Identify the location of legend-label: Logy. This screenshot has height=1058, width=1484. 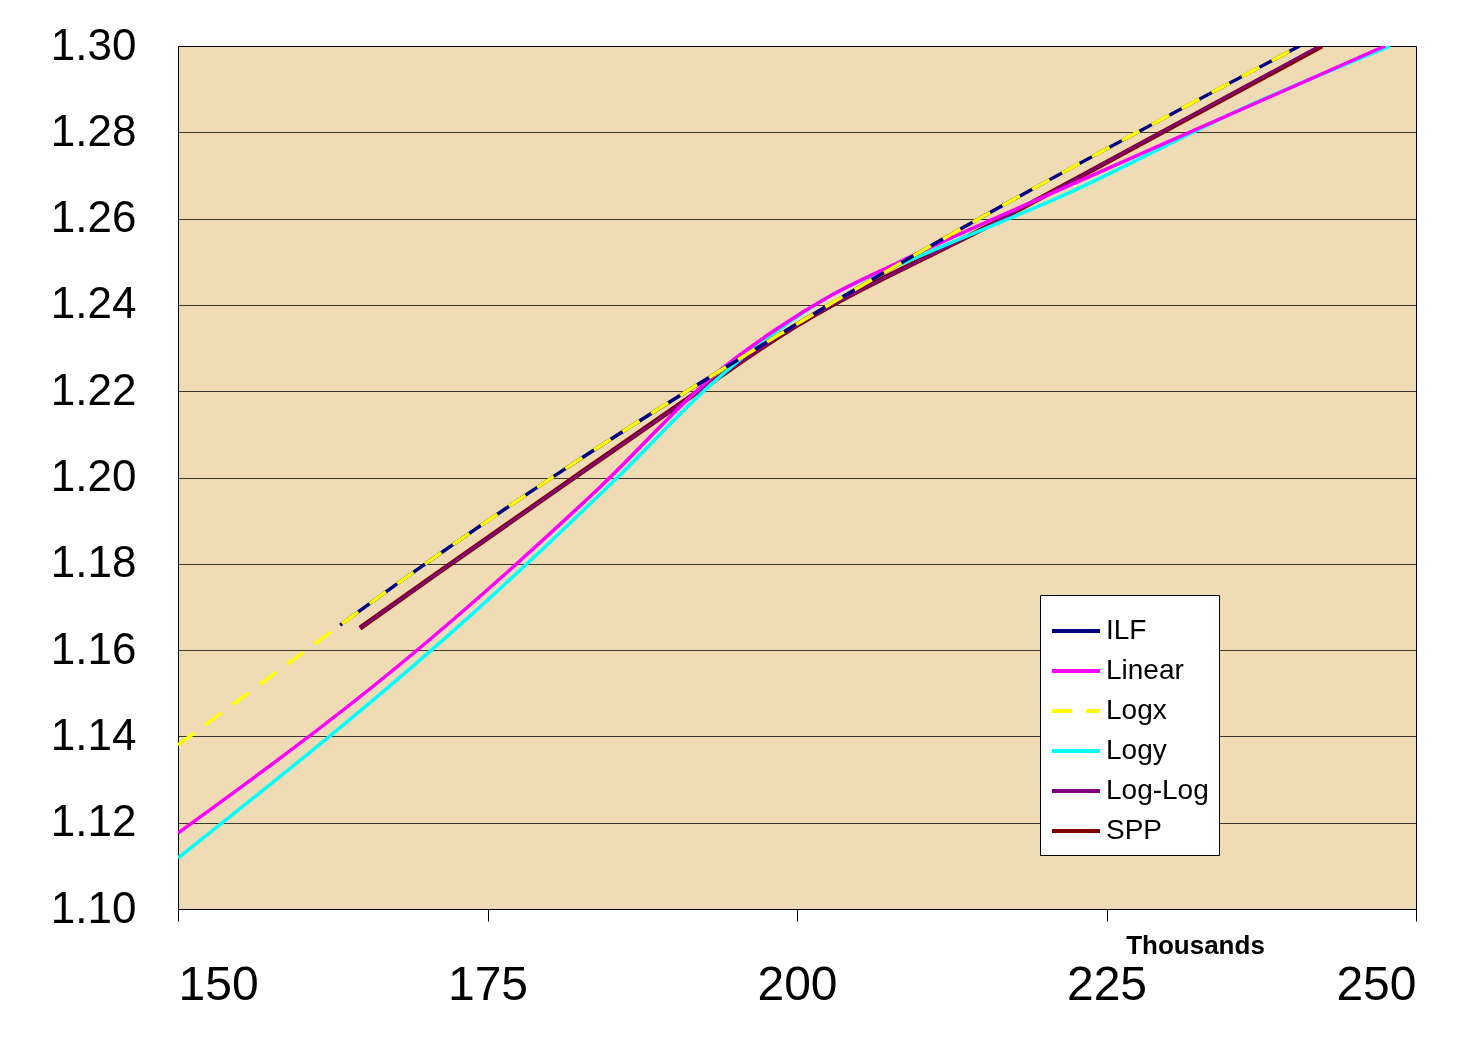
(1136, 749).